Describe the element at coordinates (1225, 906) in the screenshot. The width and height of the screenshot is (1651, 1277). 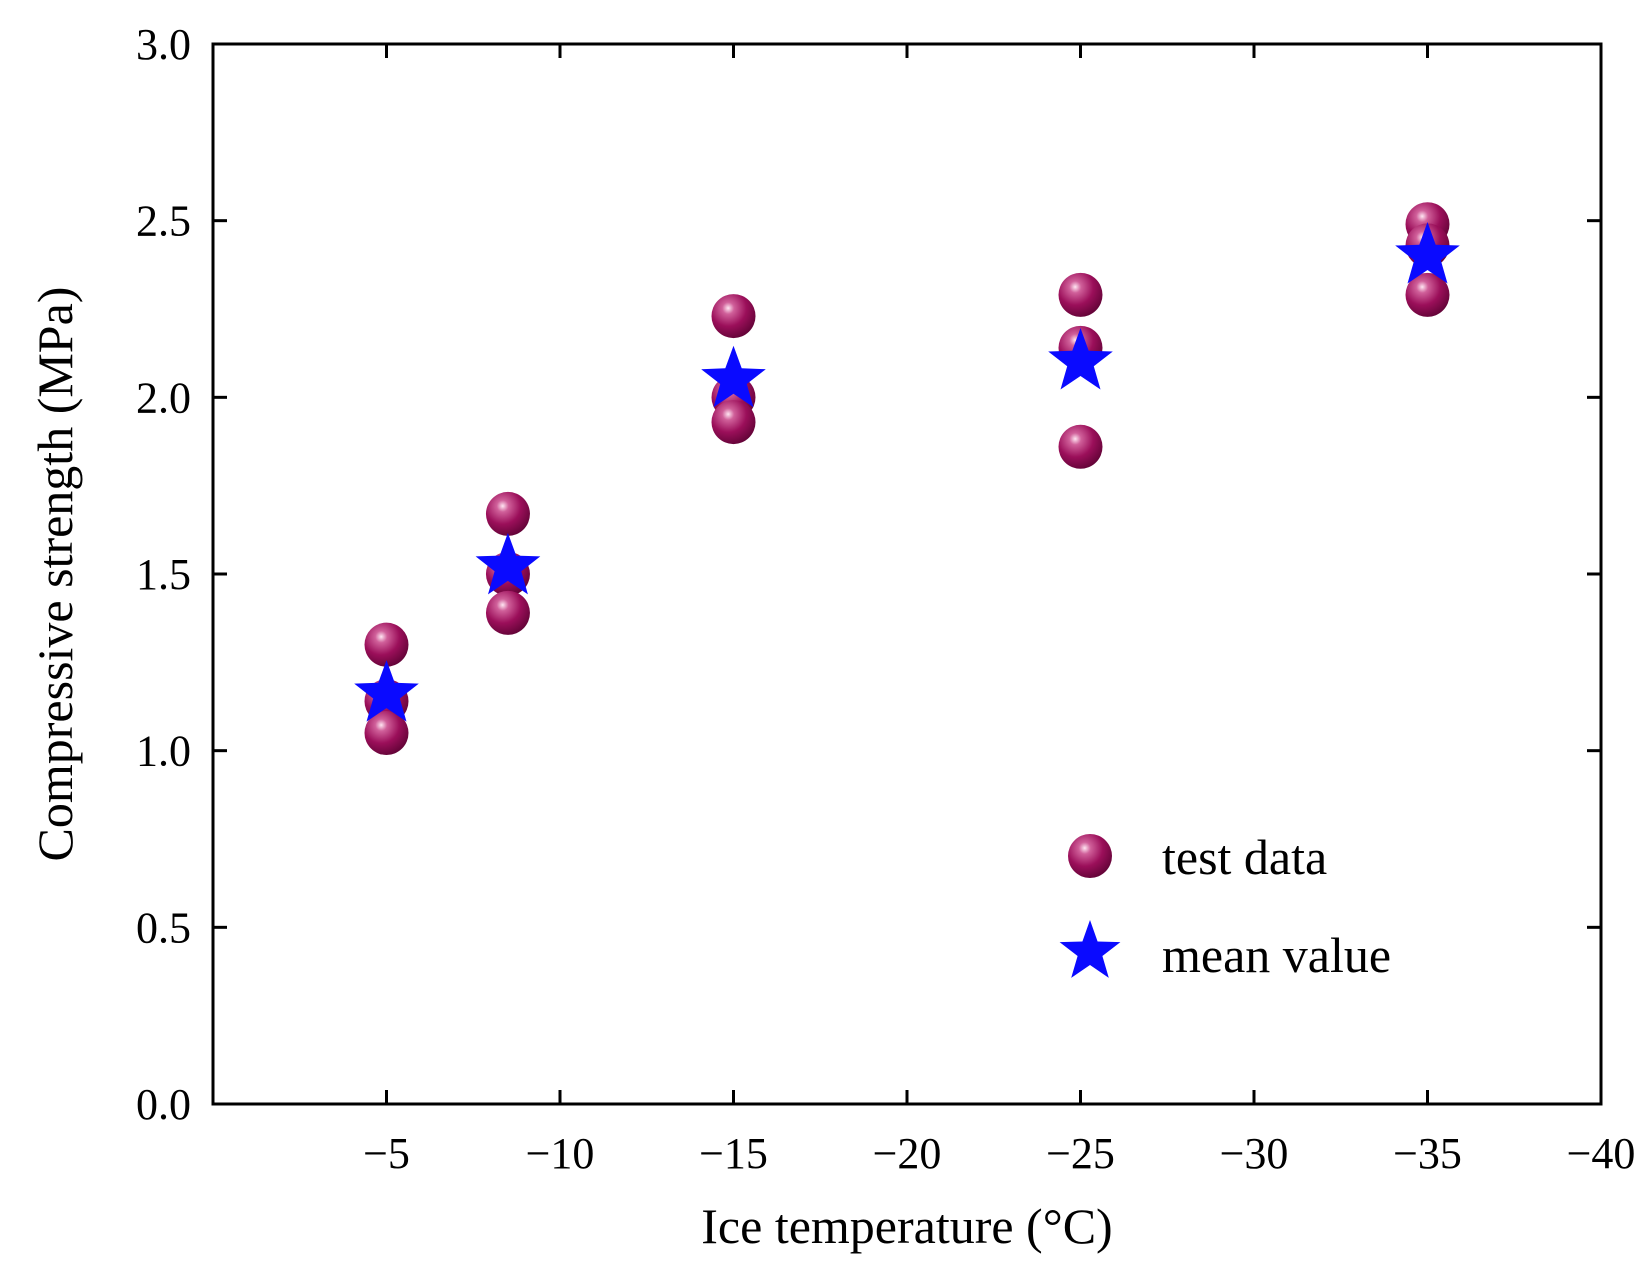
I see `legend: test data mean value` at that location.